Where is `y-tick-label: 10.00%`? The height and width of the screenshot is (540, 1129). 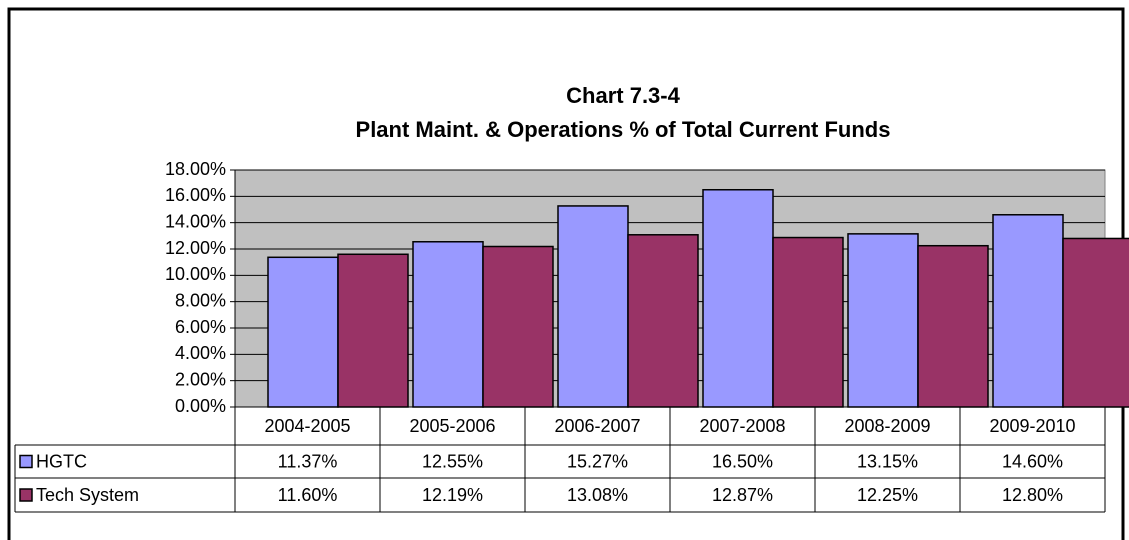
y-tick-label: 10.00% is located at coordinates (195, 274).